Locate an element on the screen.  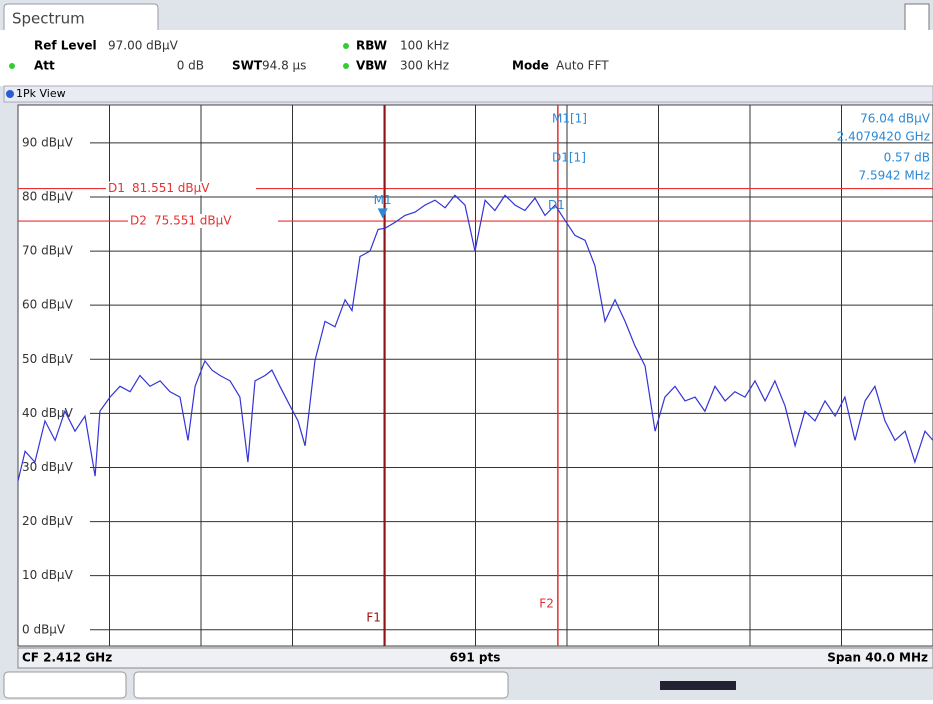
y-tick-label: 80 dBµV is located at coordinates (48, 196).